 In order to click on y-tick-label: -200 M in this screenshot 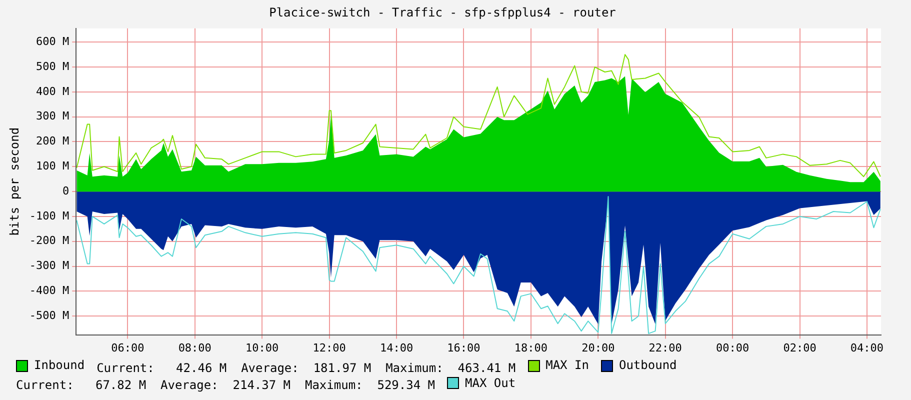, I will do `click(49, 241)`.